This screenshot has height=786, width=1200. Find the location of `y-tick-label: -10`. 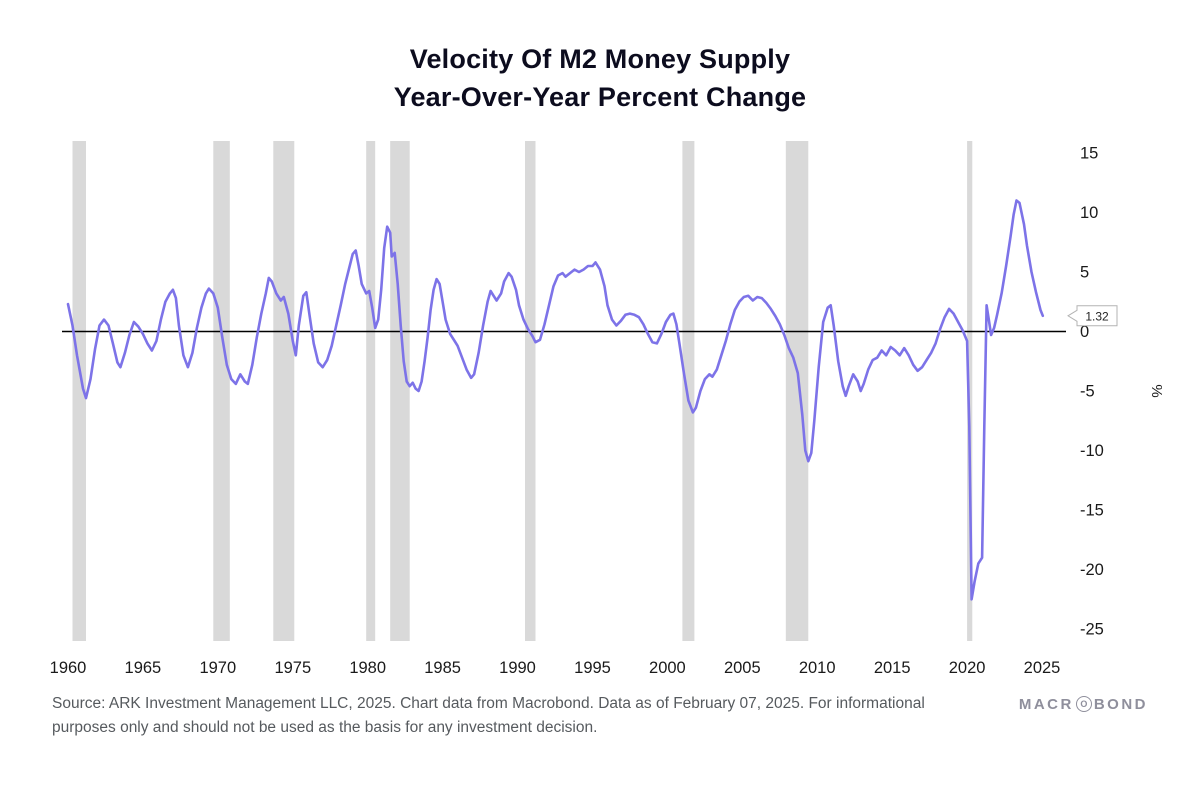

y-tick-label: -10 is located at coordinates (1092, 451).